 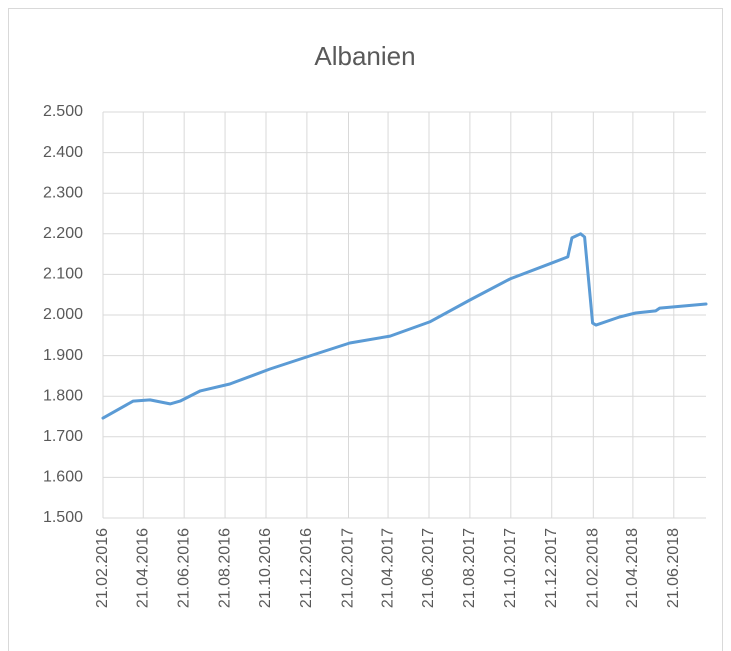 I want to click on x-tick-label: 21.02.2016, so click(x=102, y=568).